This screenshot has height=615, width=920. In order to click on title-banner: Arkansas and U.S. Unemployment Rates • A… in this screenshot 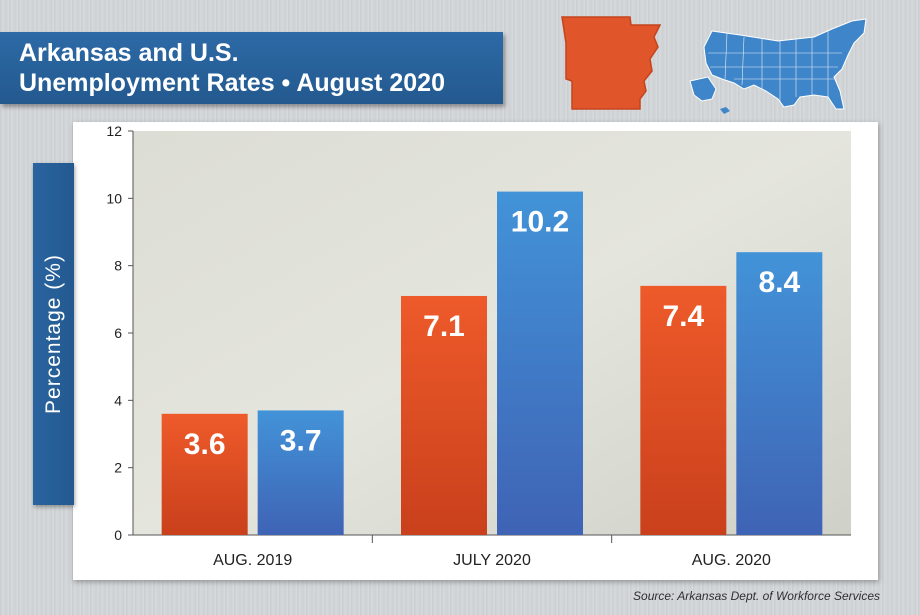, I will do `click(251, 68)`.